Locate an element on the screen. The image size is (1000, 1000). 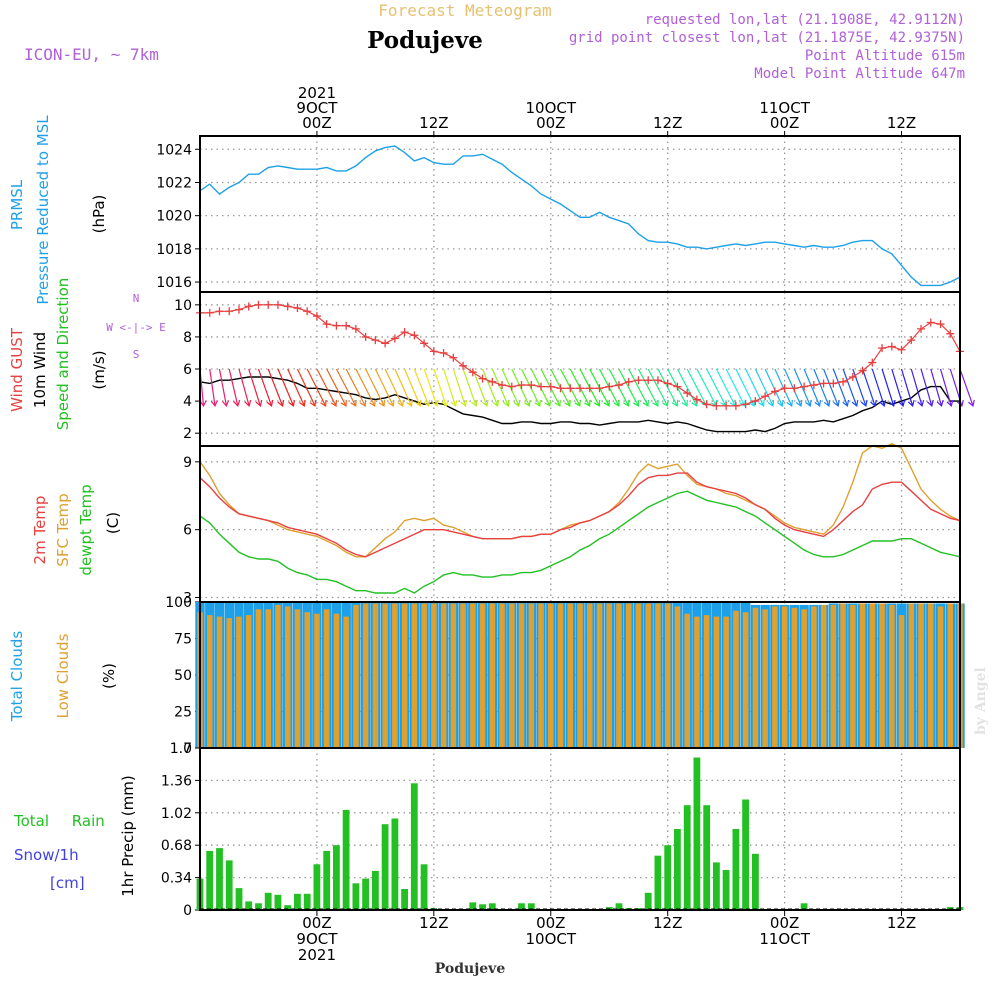
pressure-label: Pressure Reduced to MSL is located at coordinates (43, 210).